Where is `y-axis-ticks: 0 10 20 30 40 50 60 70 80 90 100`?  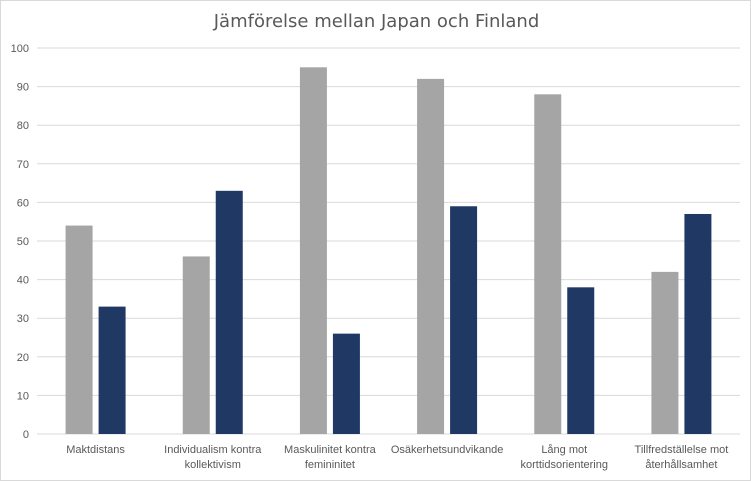
y-axis-ticks: 0 10 20 30 40 50 60 70 80 90 100 is located at coordinates (20, 242).